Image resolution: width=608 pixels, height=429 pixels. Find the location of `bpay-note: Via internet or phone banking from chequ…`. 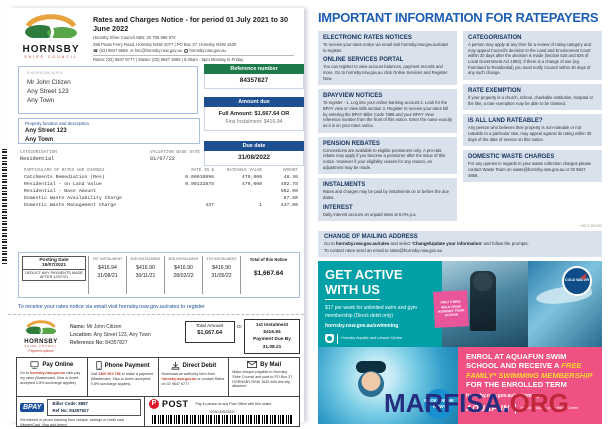

bpay-note: Via internet or phone banking from chequ… is located at coordinates (72, 422).